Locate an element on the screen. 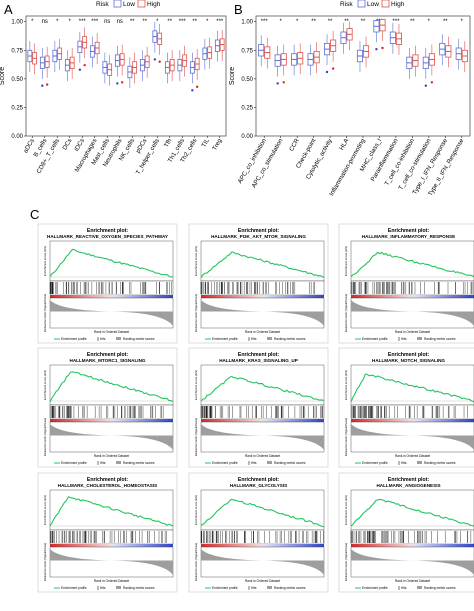 This screenshot has width=474, height=611. gsea-title-line2: HALLMARK_NOTCH_SIGNALING is located at coordinates (408, 360).